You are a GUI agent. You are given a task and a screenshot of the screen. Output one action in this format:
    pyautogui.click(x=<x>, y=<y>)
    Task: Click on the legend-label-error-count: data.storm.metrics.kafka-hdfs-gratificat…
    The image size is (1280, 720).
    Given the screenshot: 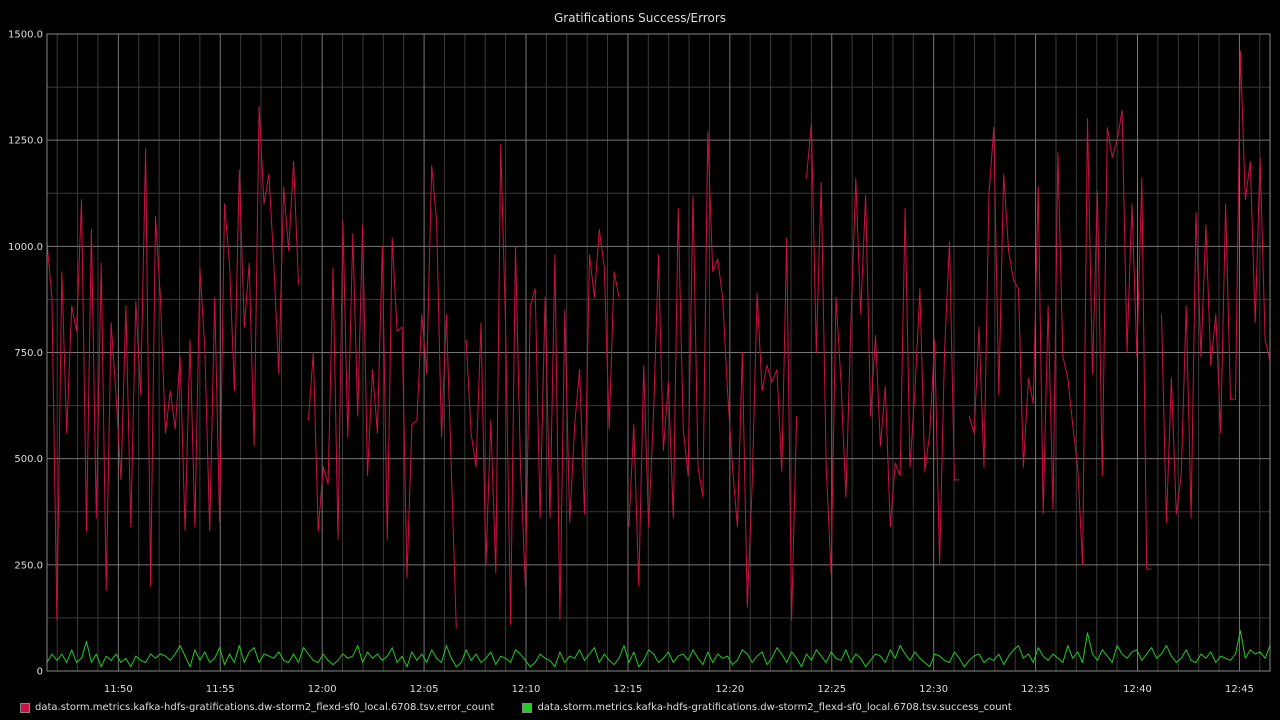 What is the action you would take?
    pyautogui.click(x=265, y=707)
    